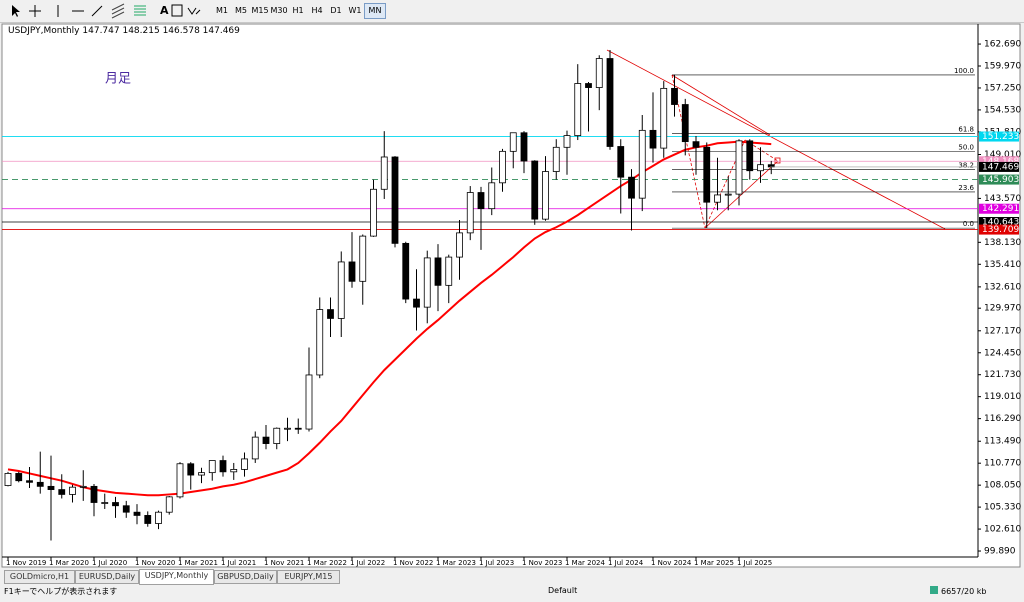  I want to click on y-tick-label: 105.330, so click(1002, 508).